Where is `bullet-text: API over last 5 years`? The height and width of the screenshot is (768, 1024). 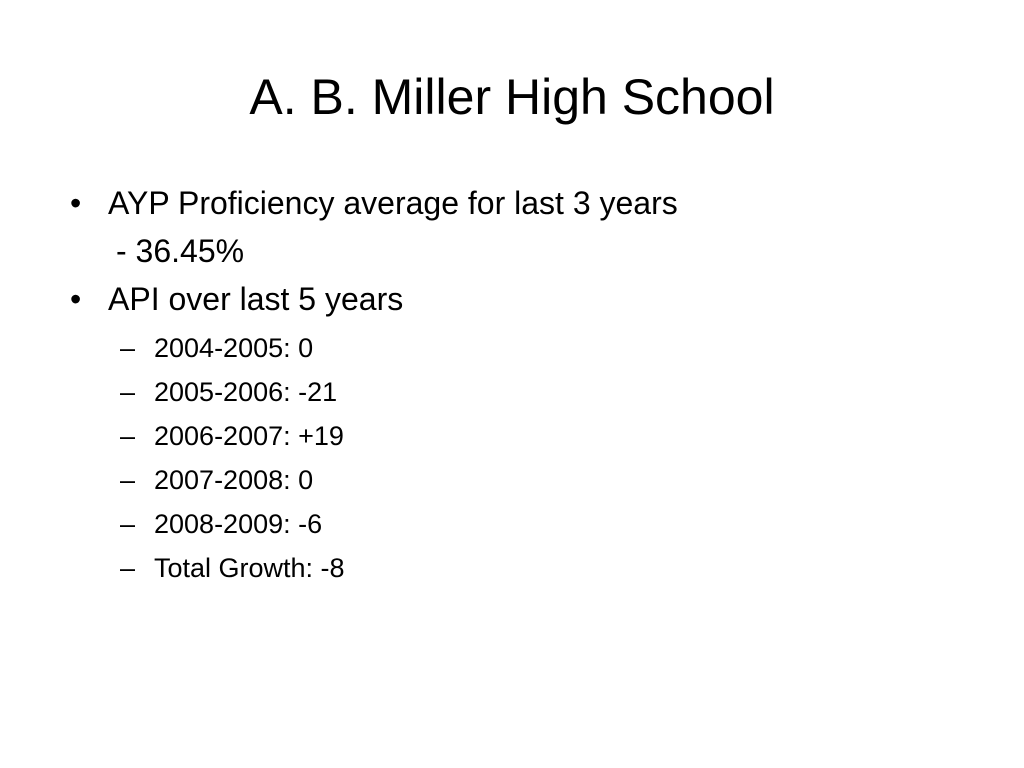 bullet-text: API over last 5 years is located at coordinates (256, 299).